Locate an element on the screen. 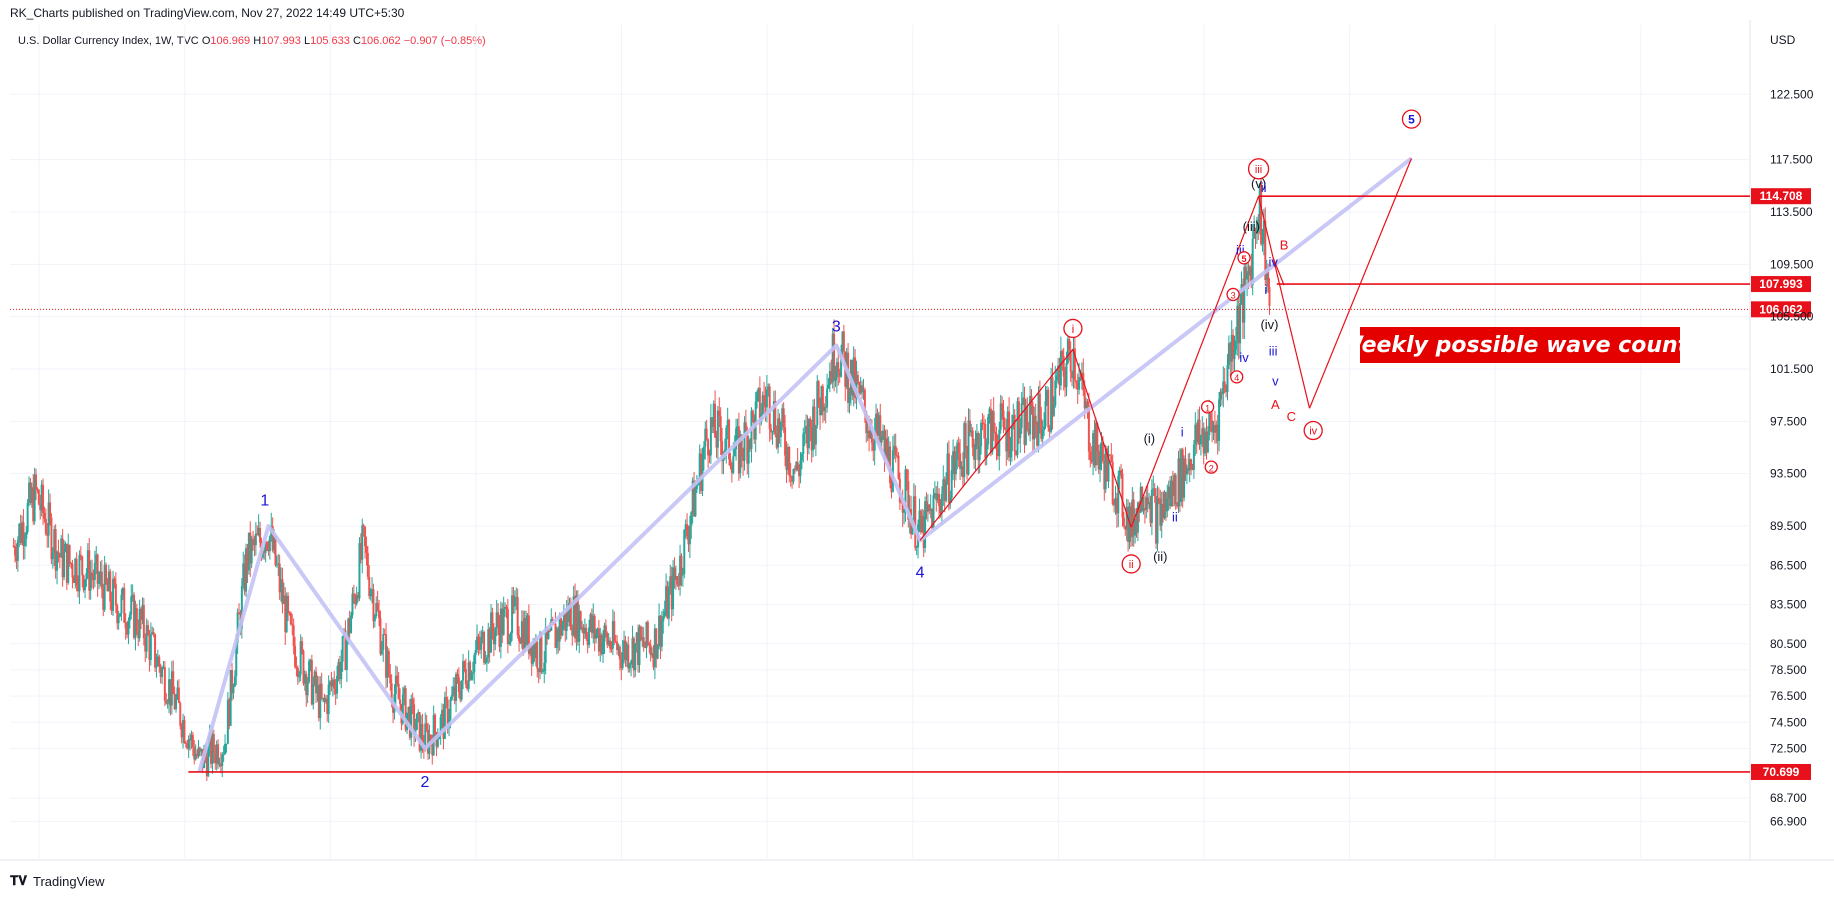 The image size is (1834, 899). wave-label: i is located at coordinates (1182, 431).